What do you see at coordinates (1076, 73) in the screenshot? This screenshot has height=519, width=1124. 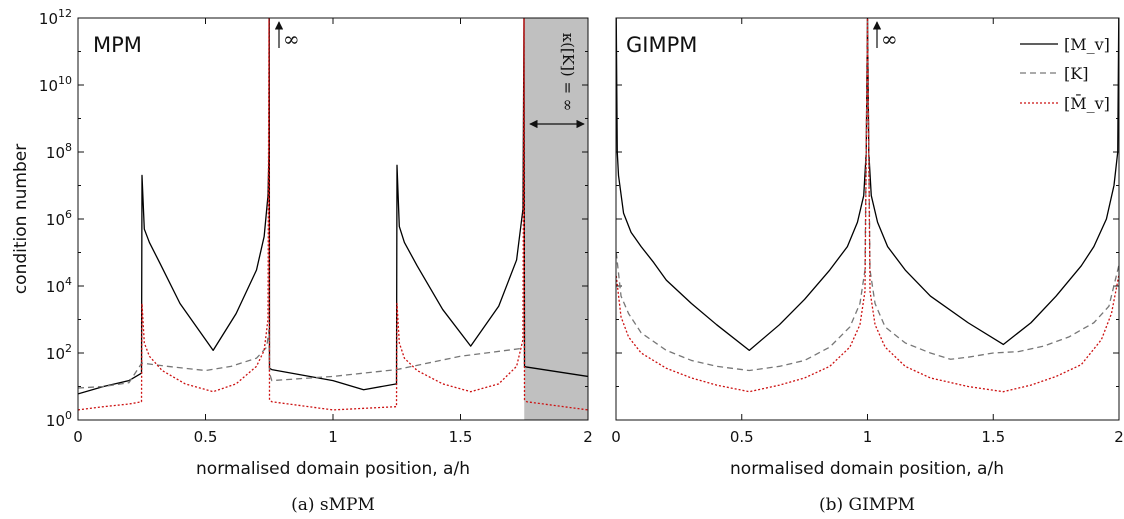 I see `legend-label-k: [K]` at bounding box center [1076, 73].